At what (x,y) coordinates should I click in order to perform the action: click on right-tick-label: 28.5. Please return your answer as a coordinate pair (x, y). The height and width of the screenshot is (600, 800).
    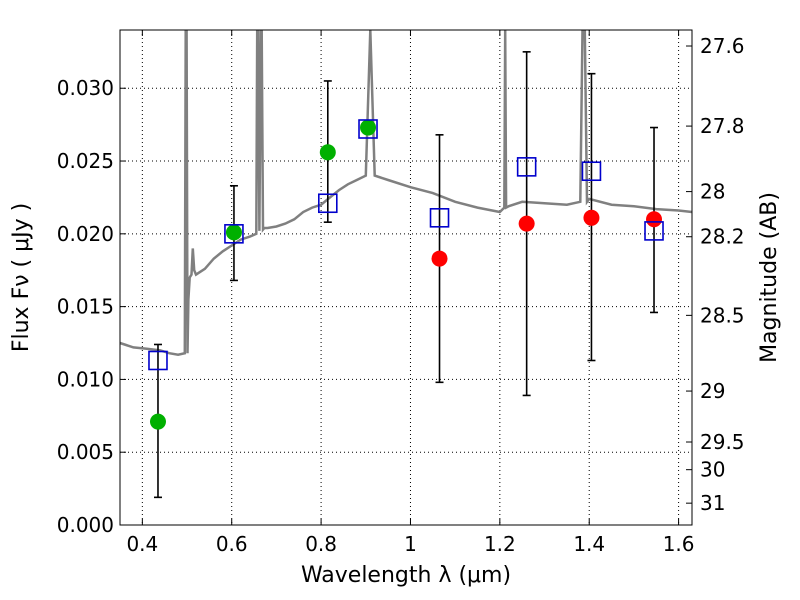
    Looking at the image, I should click on (722, 315).